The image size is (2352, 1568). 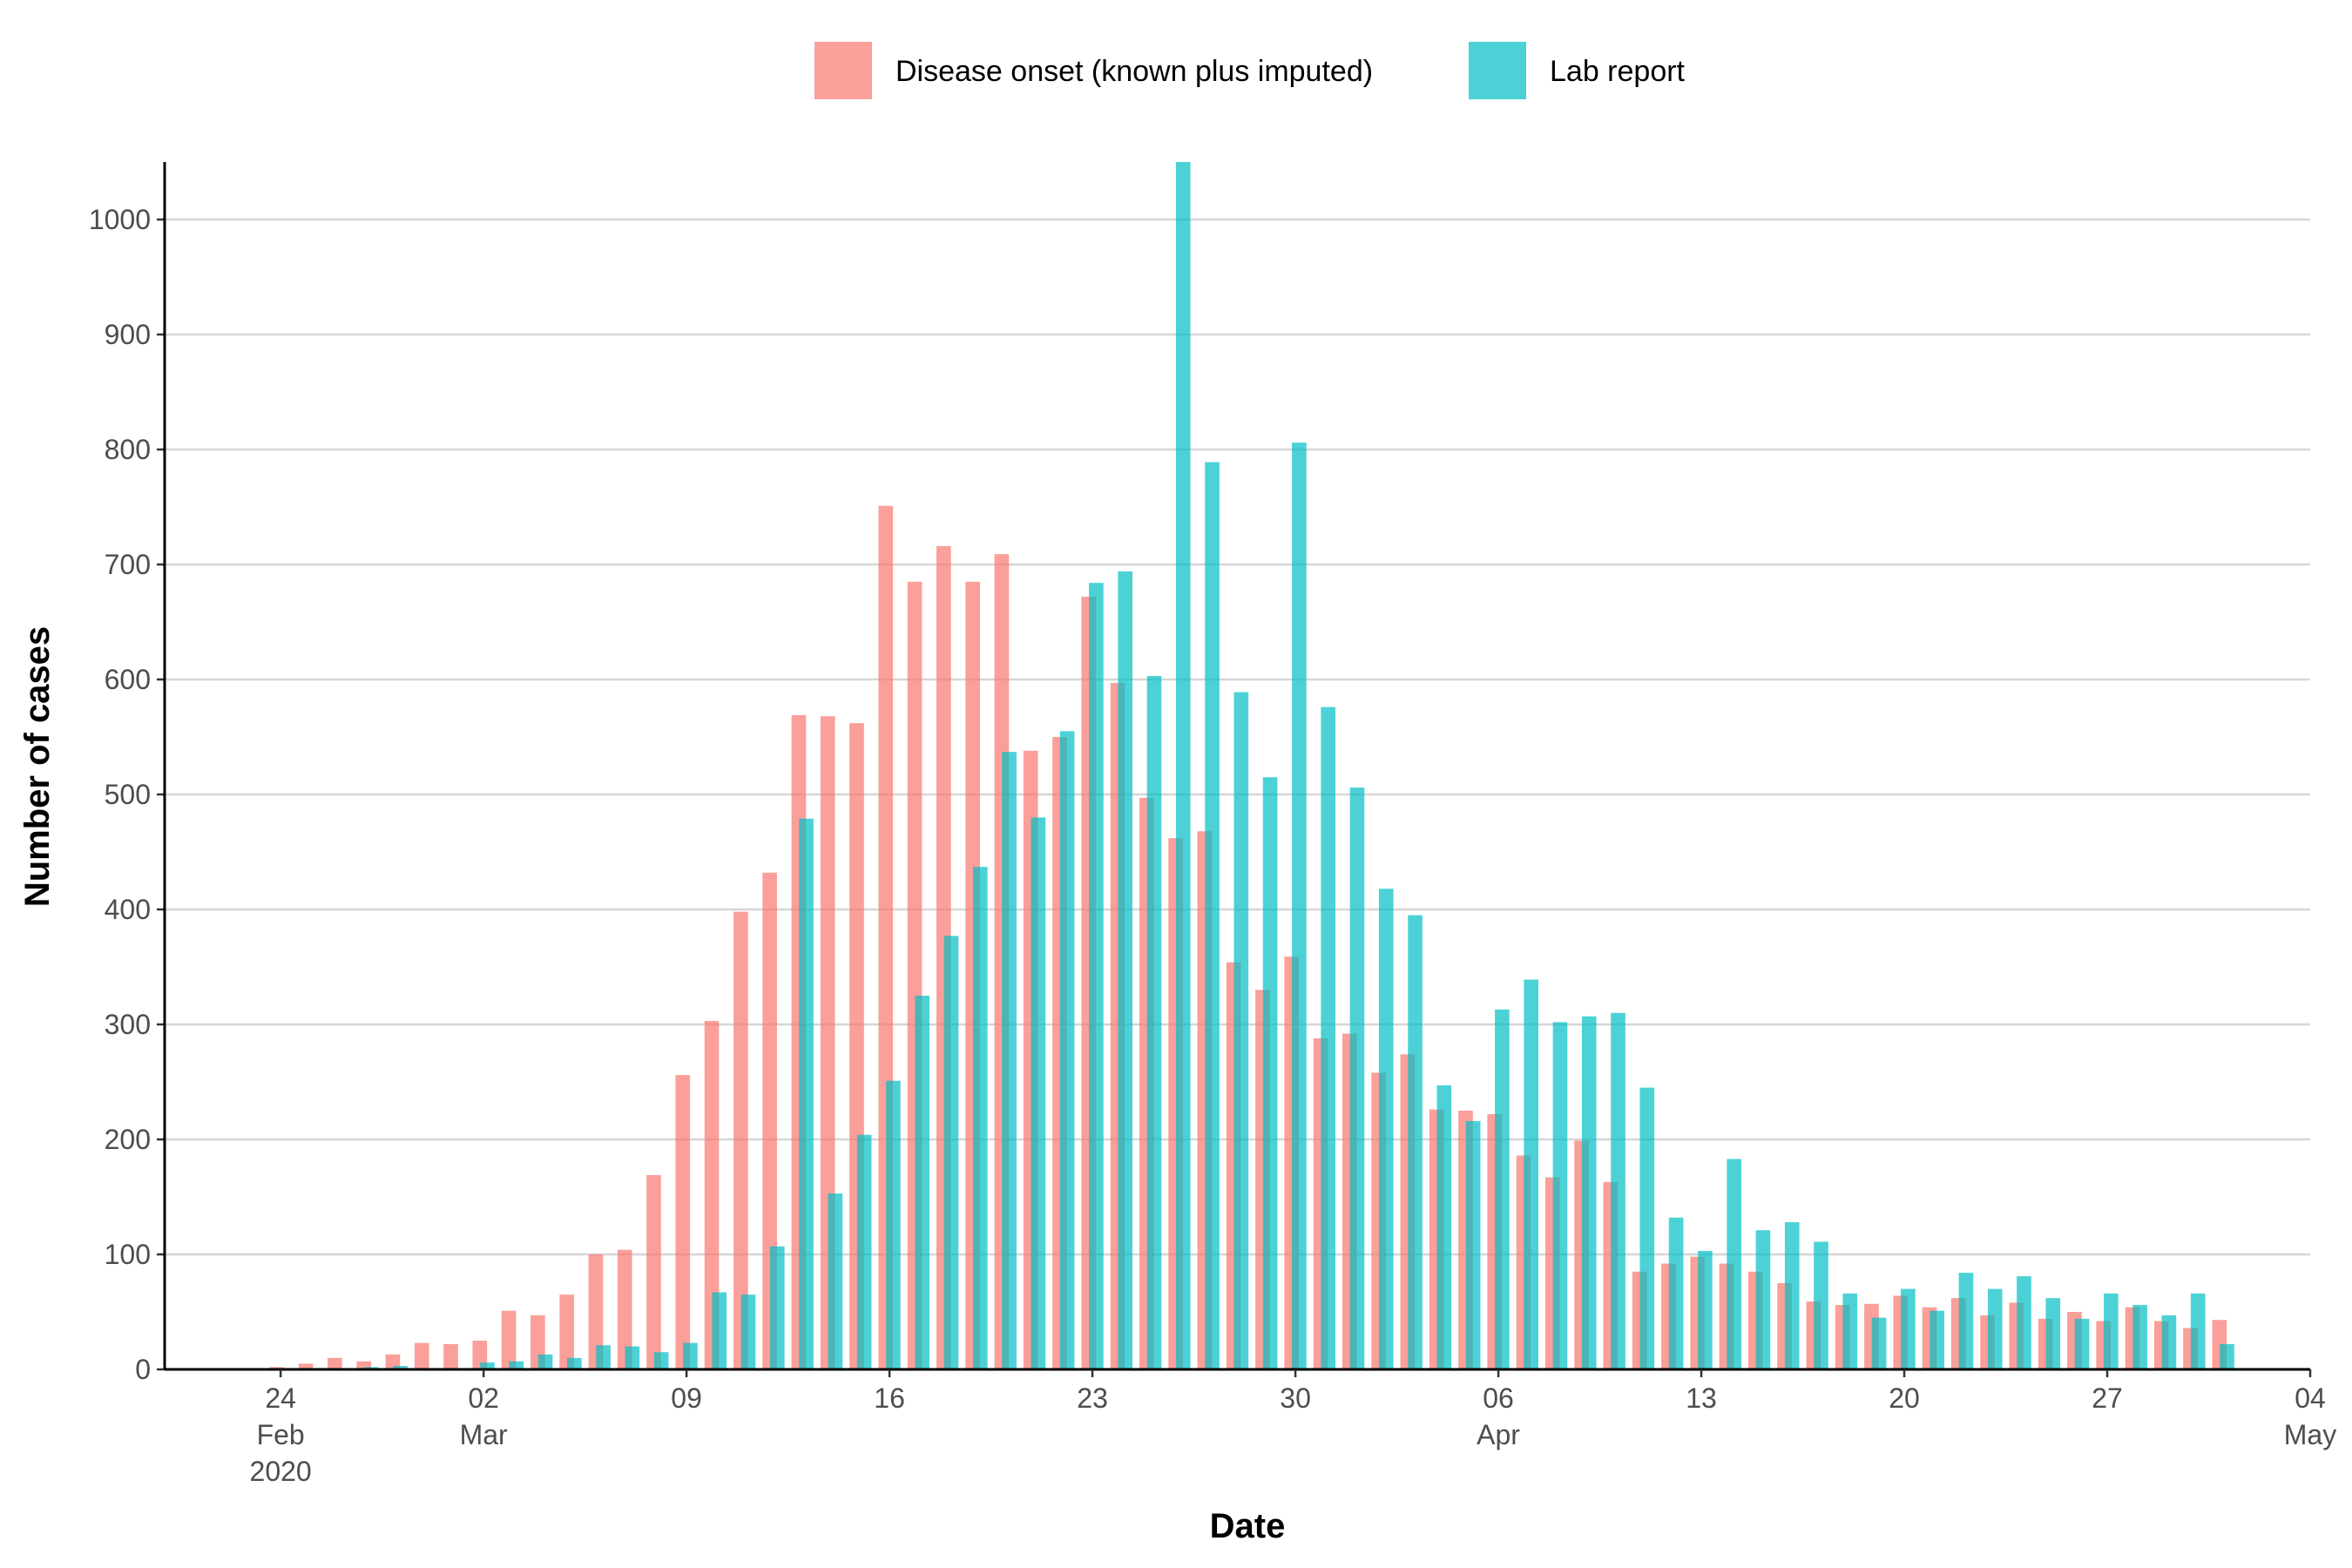 I want to click on y-tick-label: 100, so click(x=128, y=1254).